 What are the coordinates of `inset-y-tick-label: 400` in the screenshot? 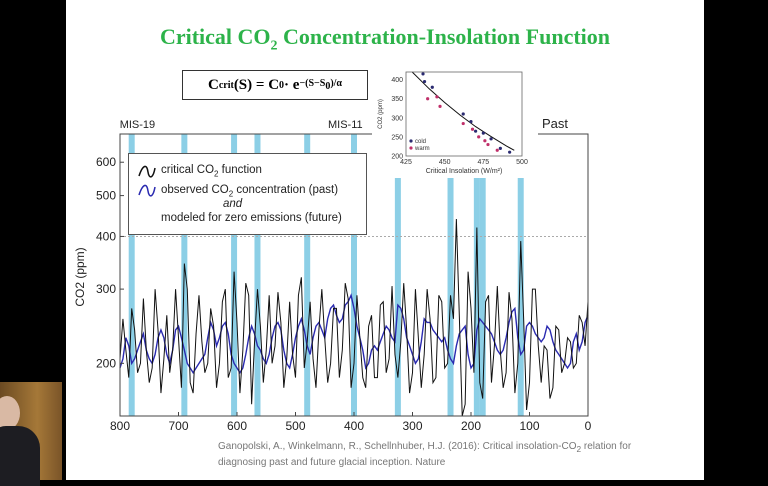 It's located at (397, 80).